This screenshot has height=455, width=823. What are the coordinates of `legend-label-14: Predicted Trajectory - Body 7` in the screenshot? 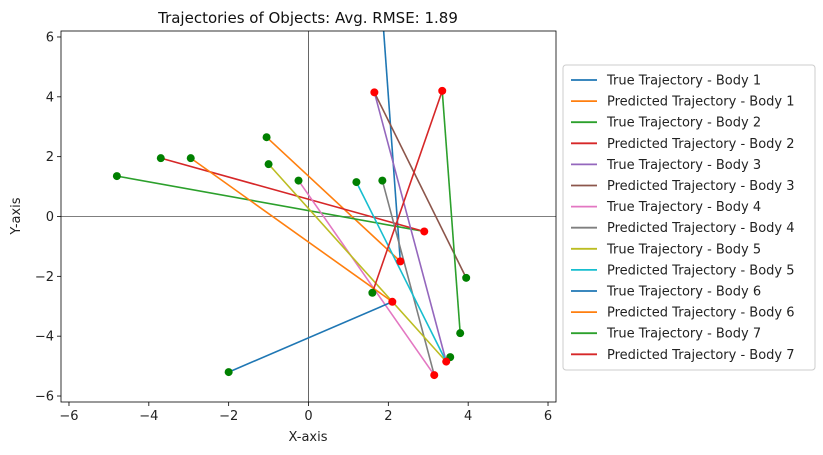 It's located at (701, 355).